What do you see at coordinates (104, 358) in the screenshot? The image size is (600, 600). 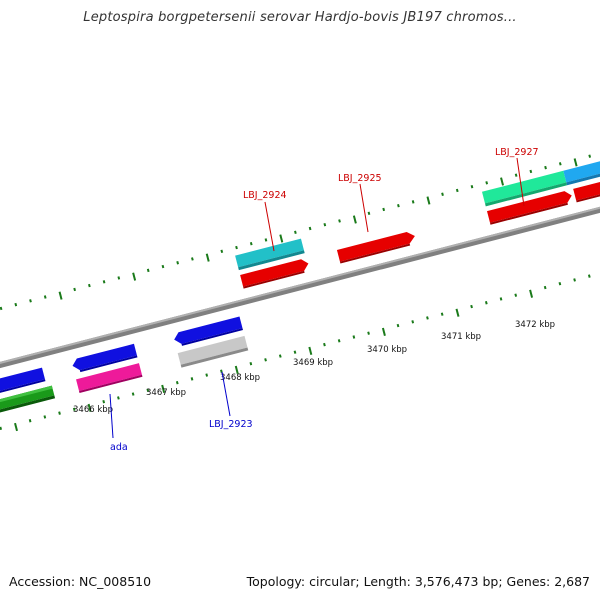 I see `gene-ada-blue` at bounding box center [104, 358].